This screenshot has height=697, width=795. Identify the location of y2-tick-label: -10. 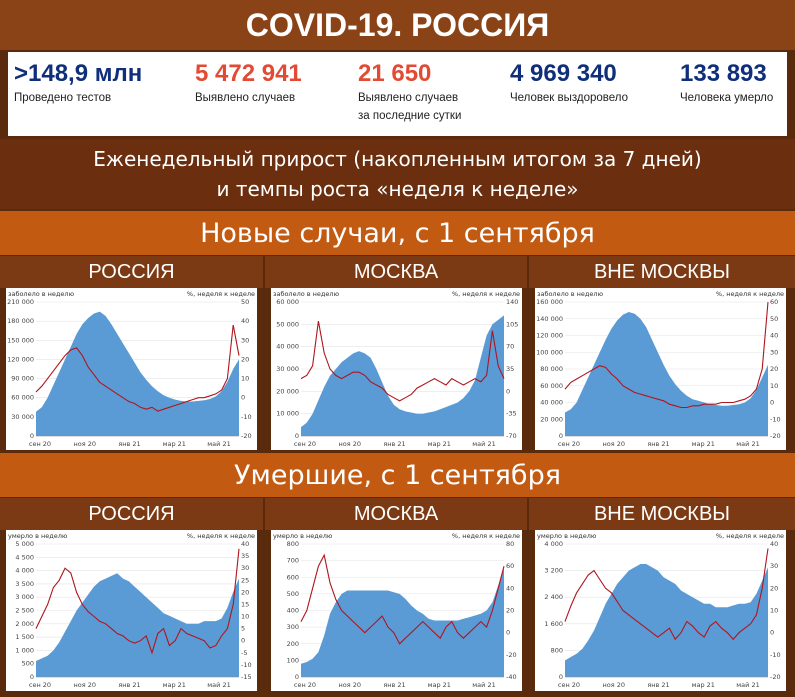
(246, 665).